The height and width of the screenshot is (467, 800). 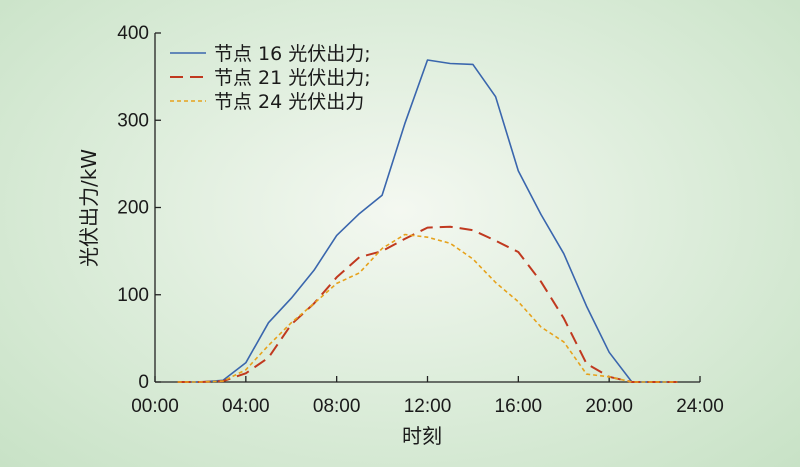 I want to click on x-tick-label: 24:00, so click(x=700, y=406).